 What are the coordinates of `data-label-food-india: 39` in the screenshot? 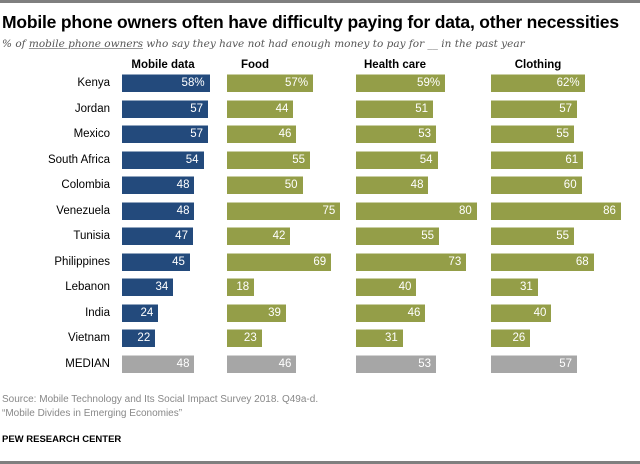 It's located at (274, 312).